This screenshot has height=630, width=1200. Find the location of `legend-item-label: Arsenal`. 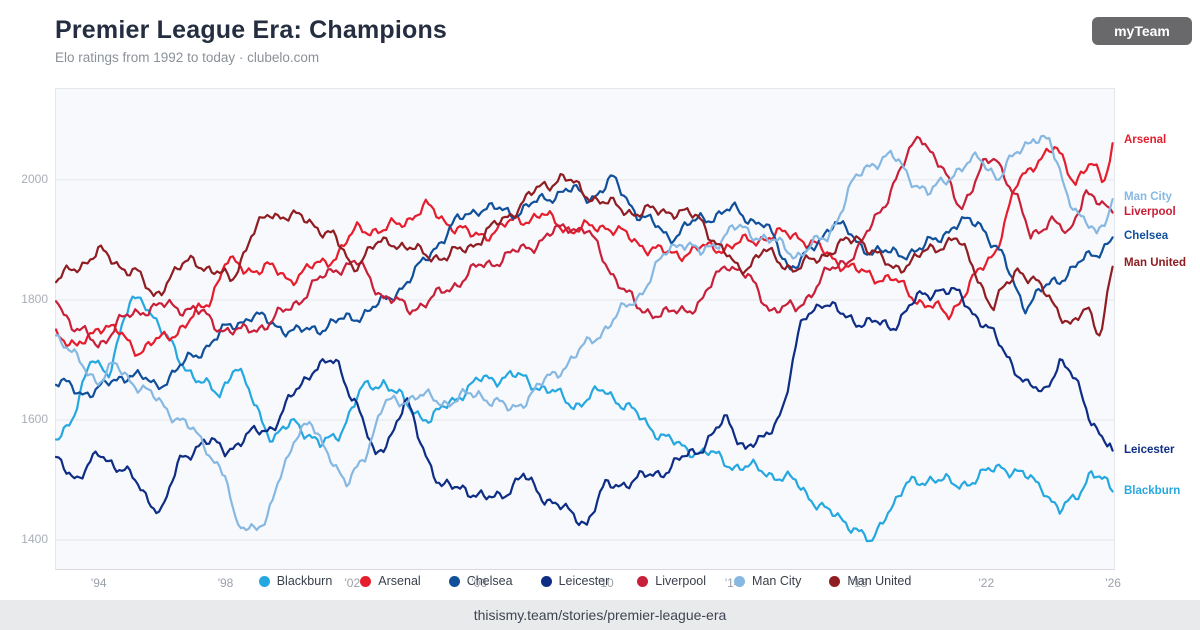

legend-item-label: Arsenal is located at coordinates (399, 581).